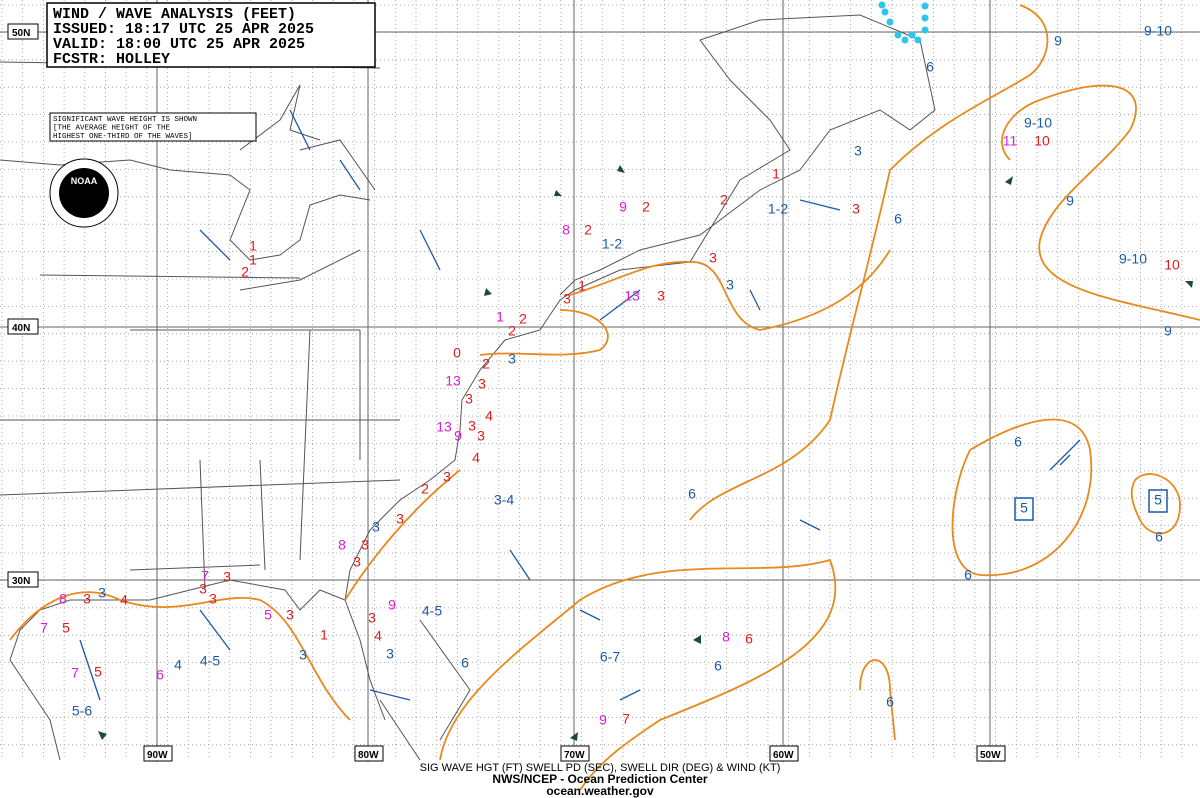  I want to click on lon-label: 60W, so click(783, 755).